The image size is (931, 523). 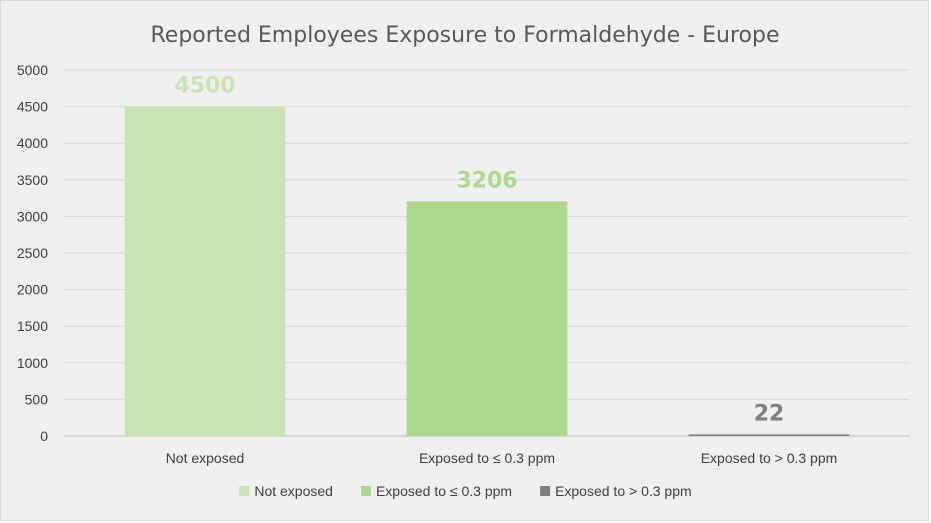 I want to click on y-tick-label: 3500, so click(x=32, y=180).